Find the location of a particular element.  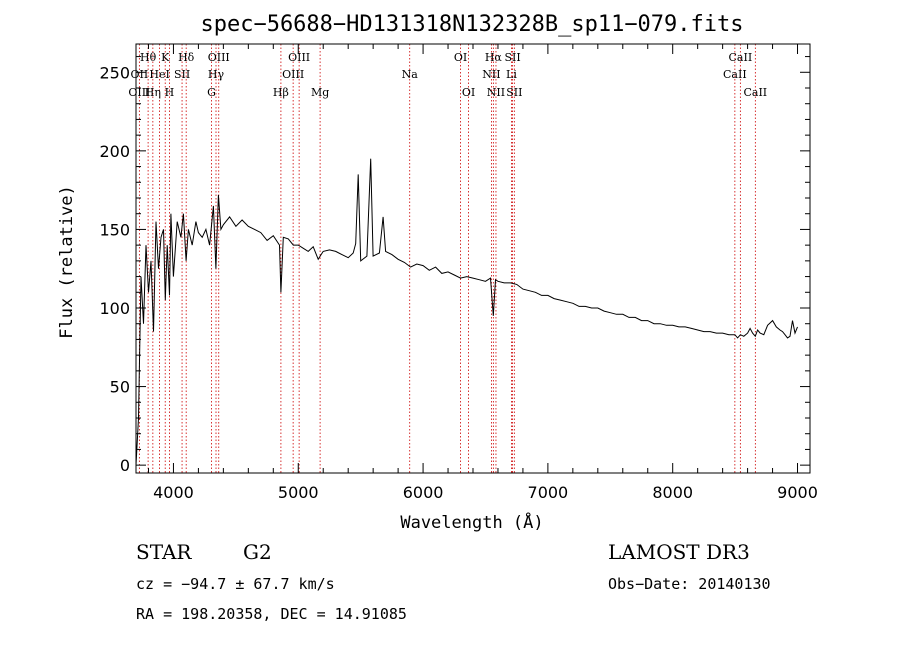

spectral-line-label: HeI is located at coordinates (159, 74).